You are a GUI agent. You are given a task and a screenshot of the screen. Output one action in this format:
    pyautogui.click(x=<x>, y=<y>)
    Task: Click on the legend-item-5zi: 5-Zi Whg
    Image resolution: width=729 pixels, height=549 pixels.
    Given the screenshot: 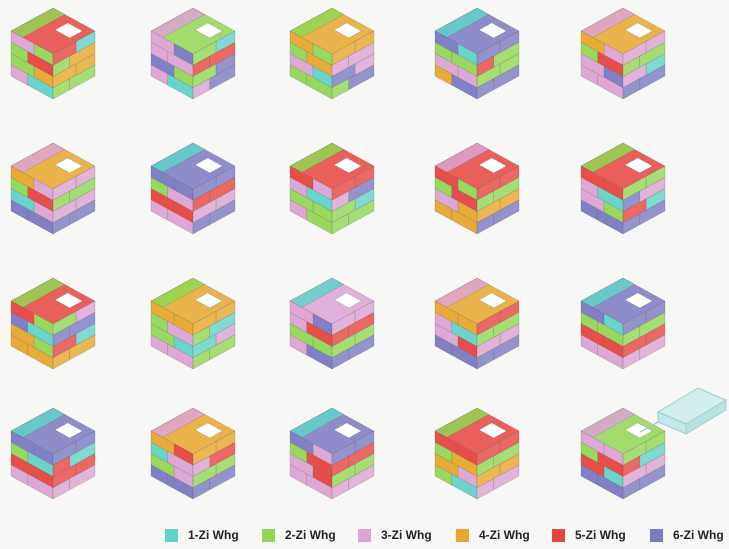 What is the action you would take?
    pyautogui.click(x=589, y=535)
    